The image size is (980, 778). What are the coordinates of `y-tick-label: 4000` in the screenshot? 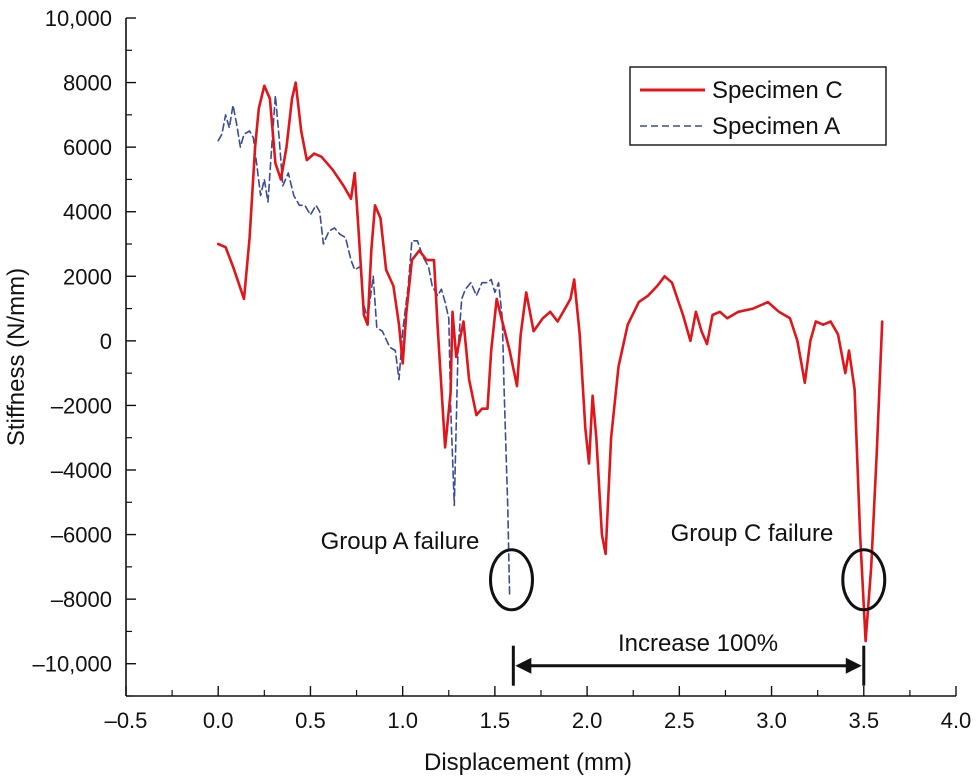 It's located at (87, 212).